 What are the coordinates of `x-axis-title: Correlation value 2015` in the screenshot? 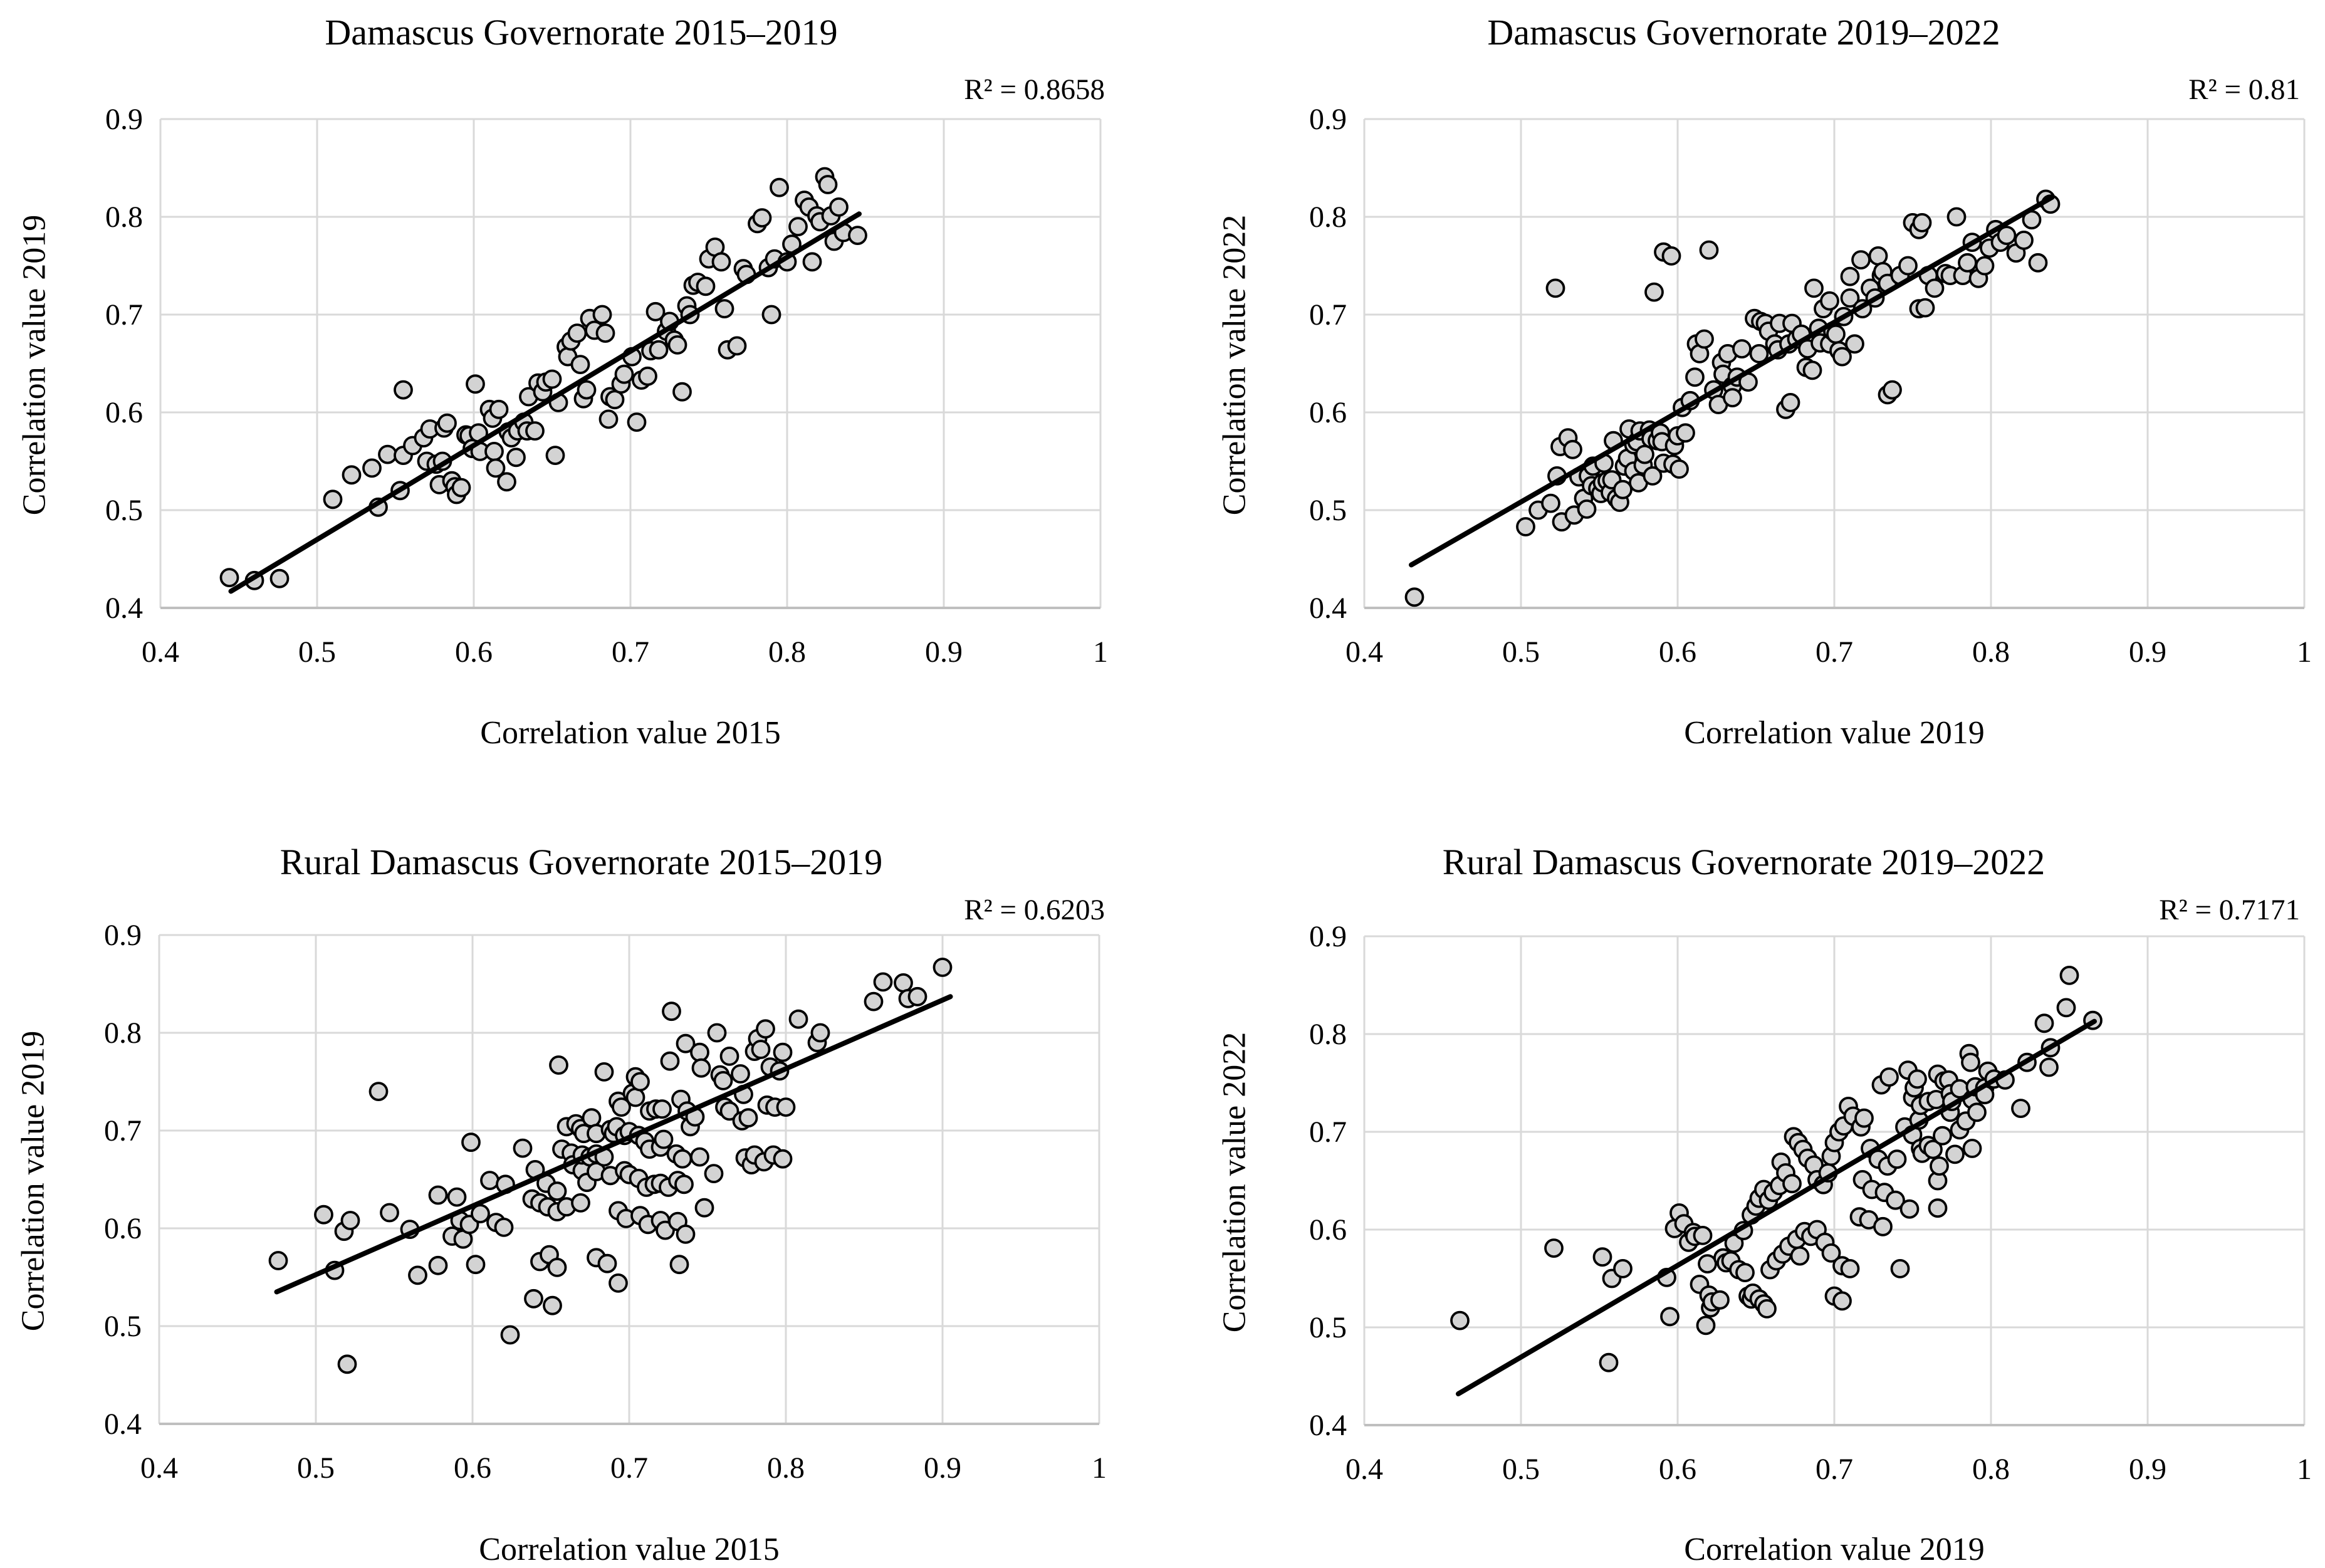 It's located at (630, 733).